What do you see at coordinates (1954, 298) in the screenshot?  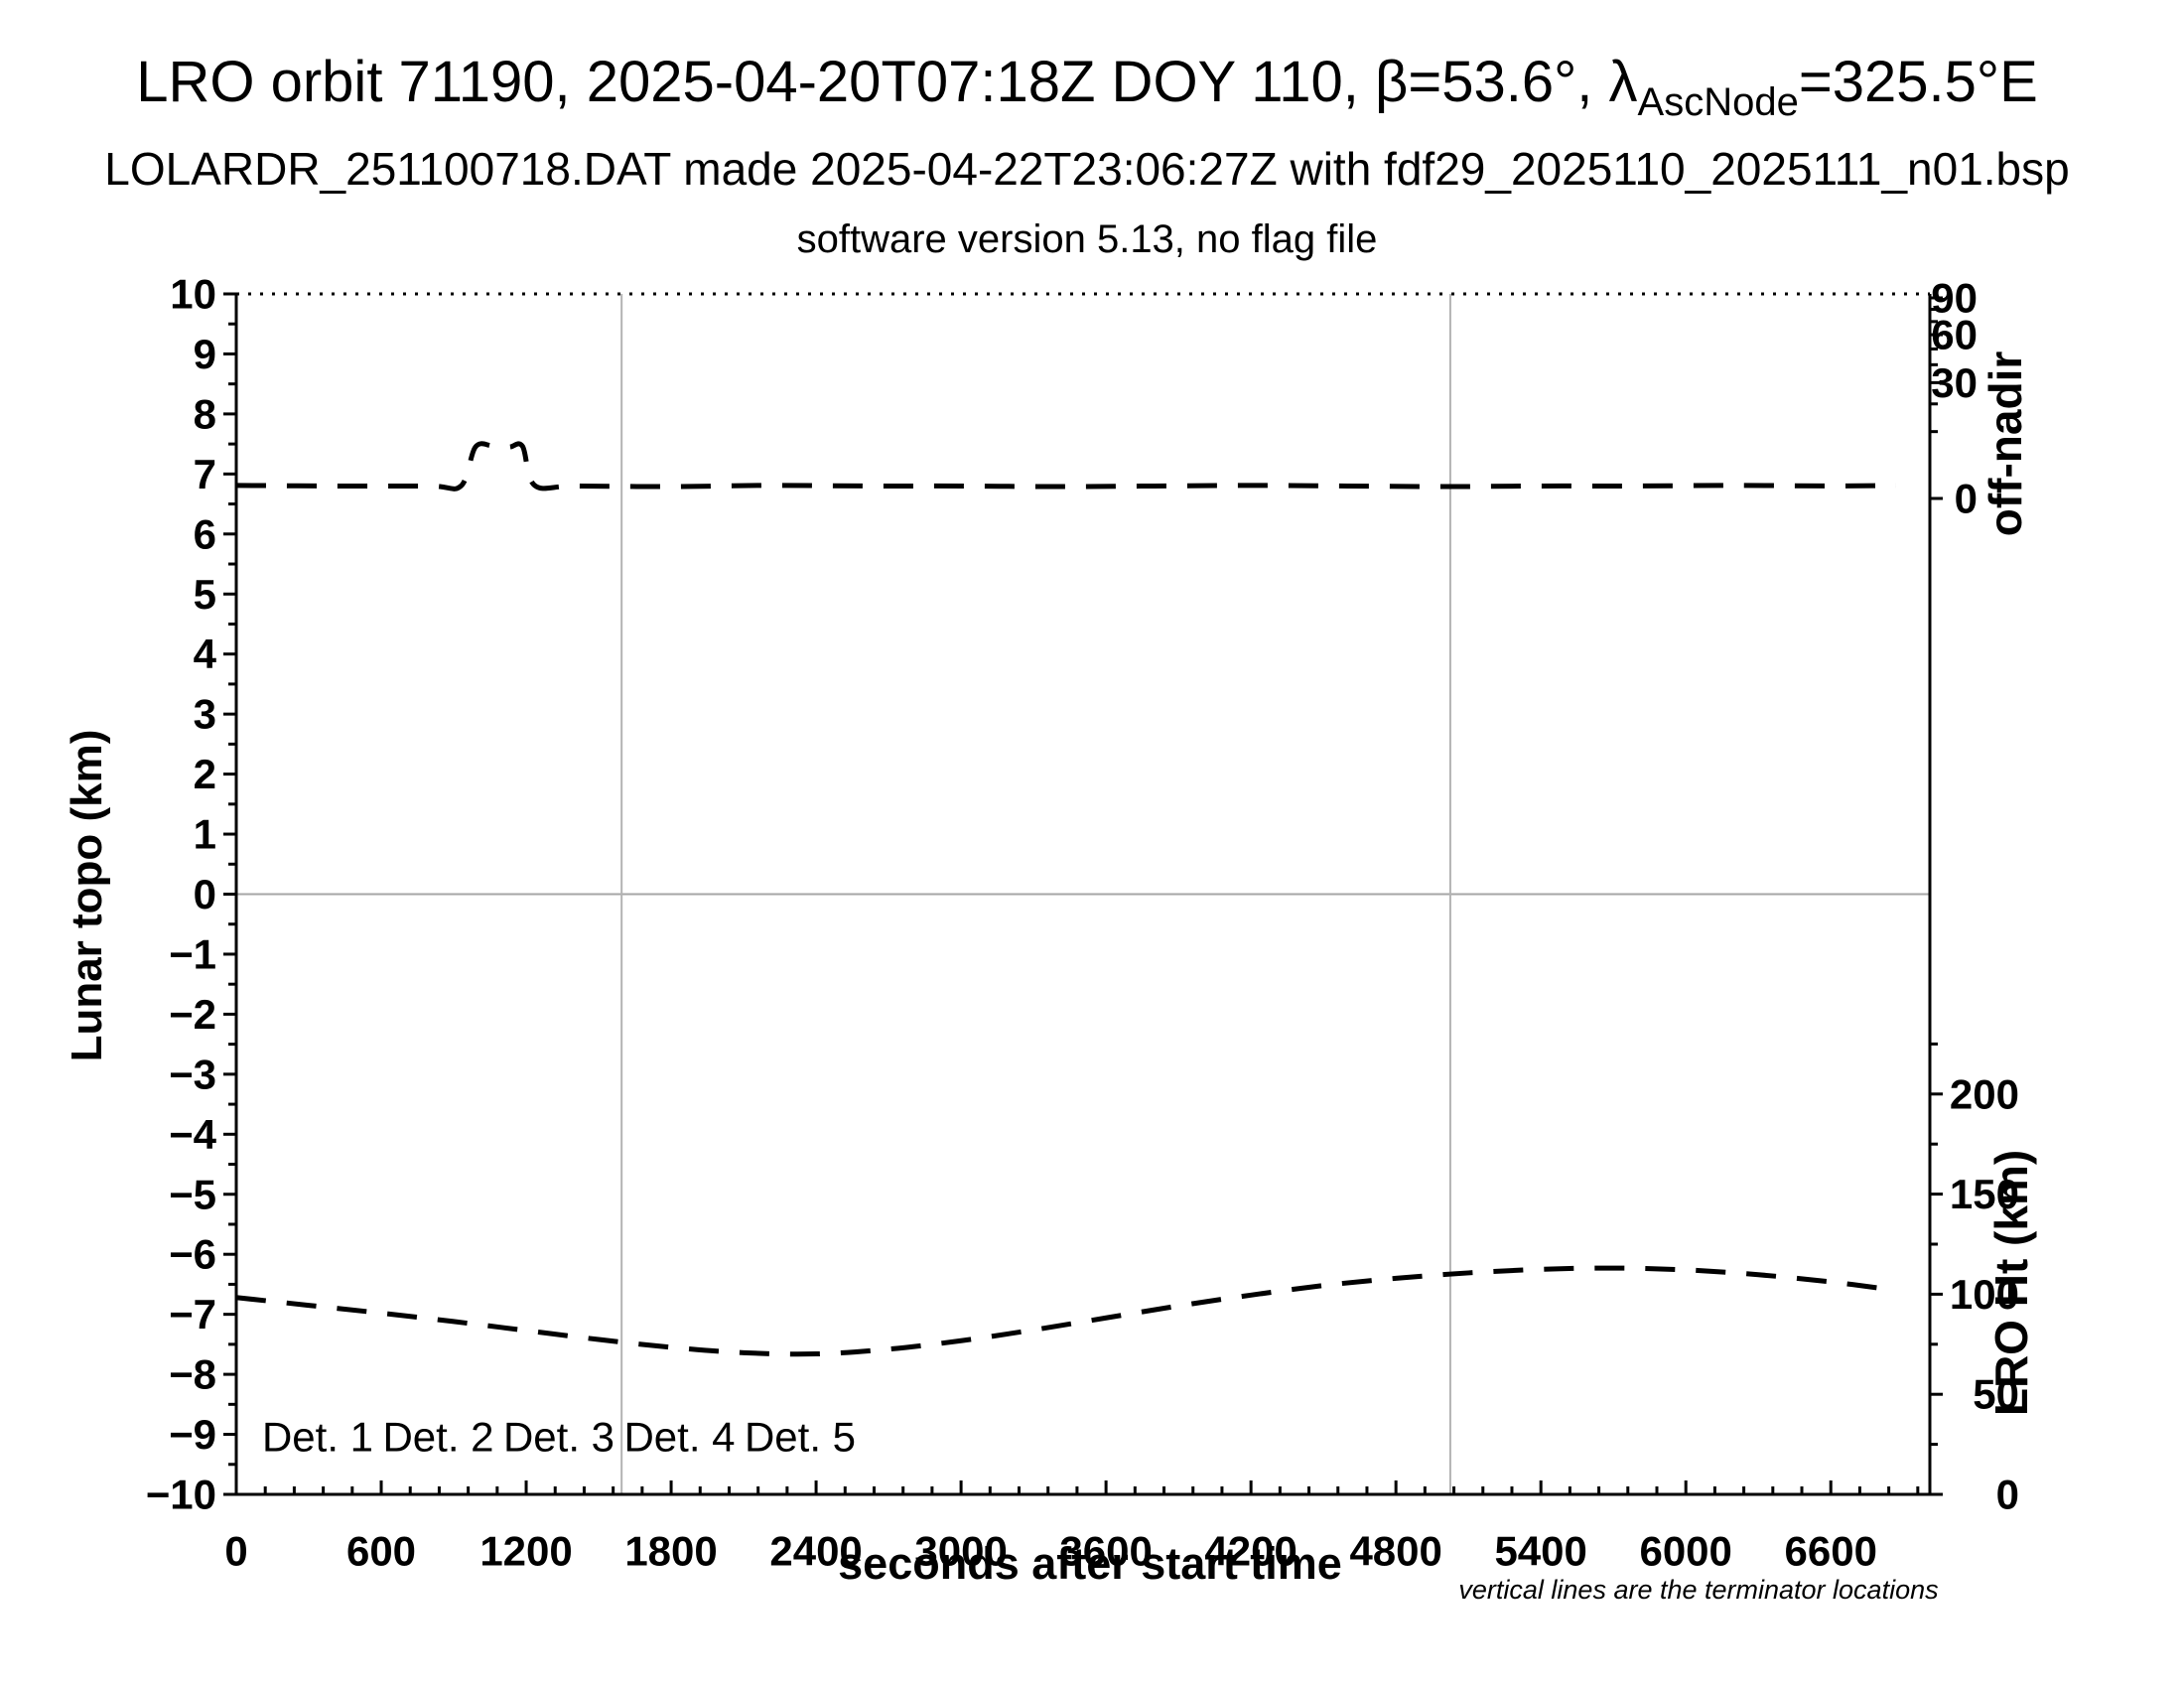 I see `offnadir-tick-label: 90` at bounding box center [1954, 298].